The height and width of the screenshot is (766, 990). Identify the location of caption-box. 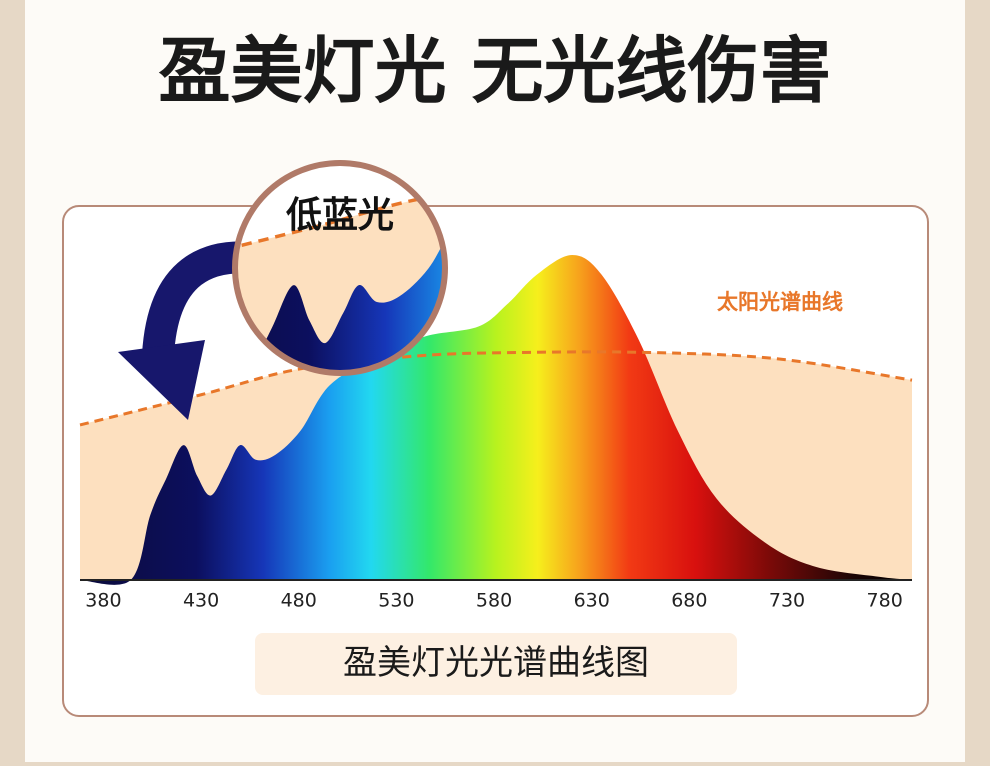
(496, 664).